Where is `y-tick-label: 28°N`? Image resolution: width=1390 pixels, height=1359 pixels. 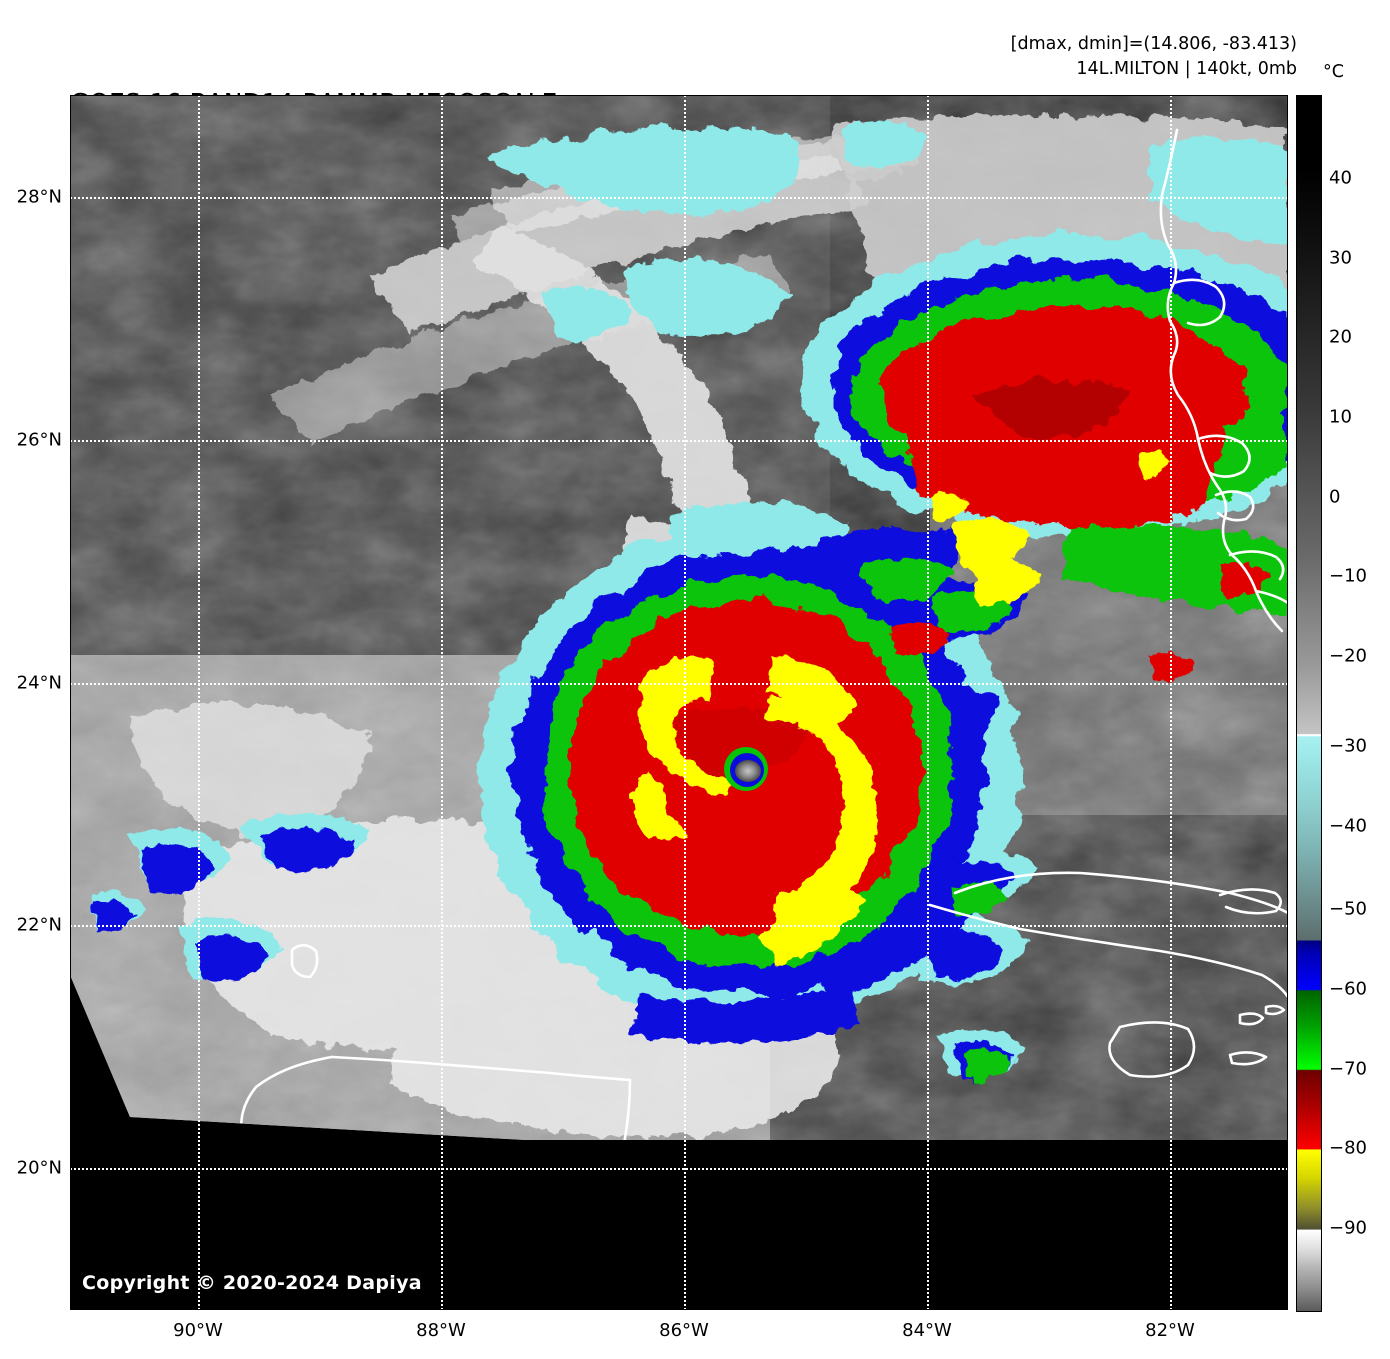 y-tick-label: 28°N is located at coordinates (39, 197).